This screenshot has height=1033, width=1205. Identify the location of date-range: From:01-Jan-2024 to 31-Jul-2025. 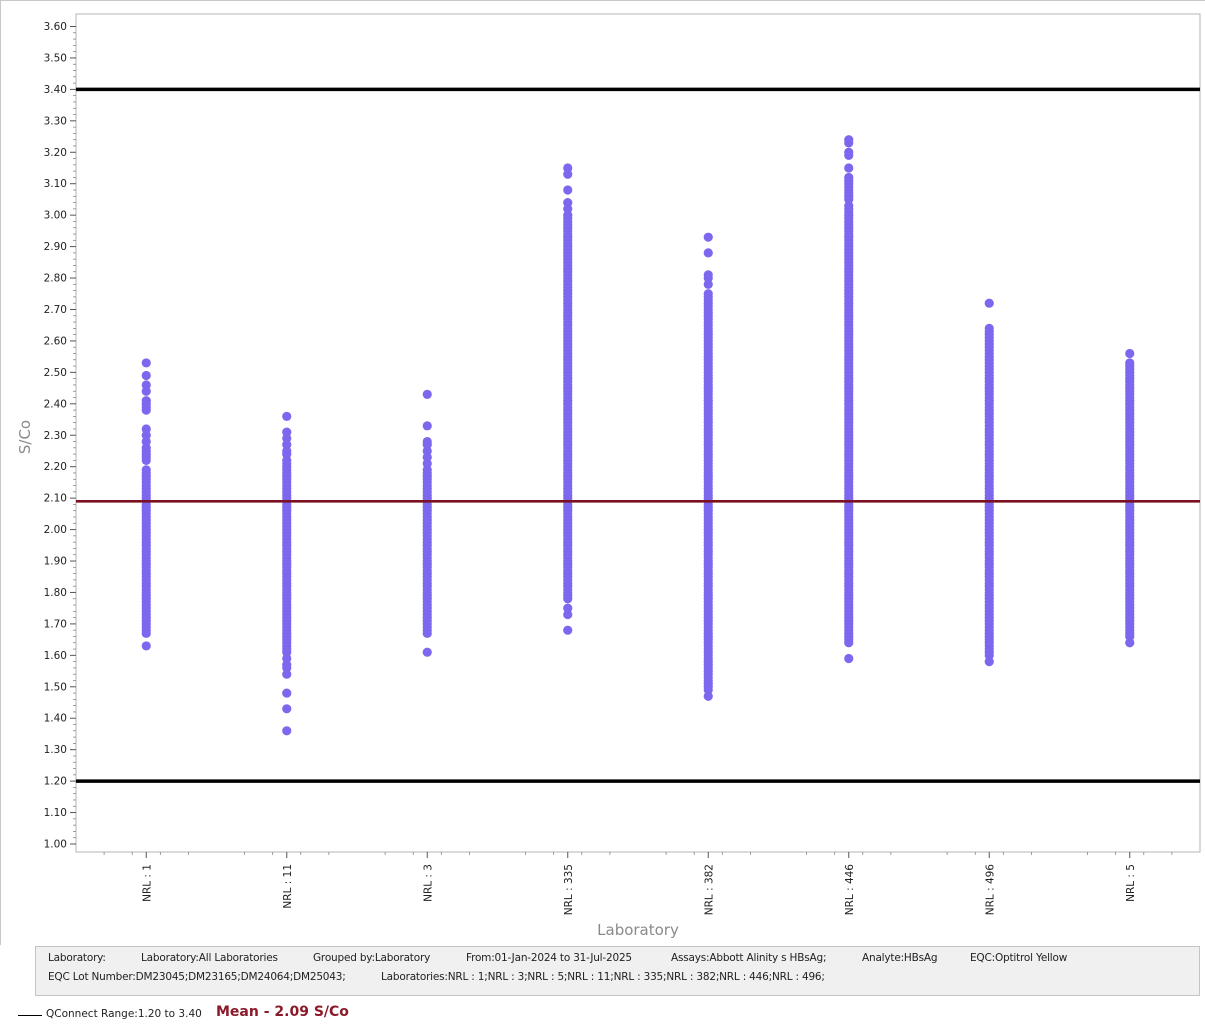
(549, 958).